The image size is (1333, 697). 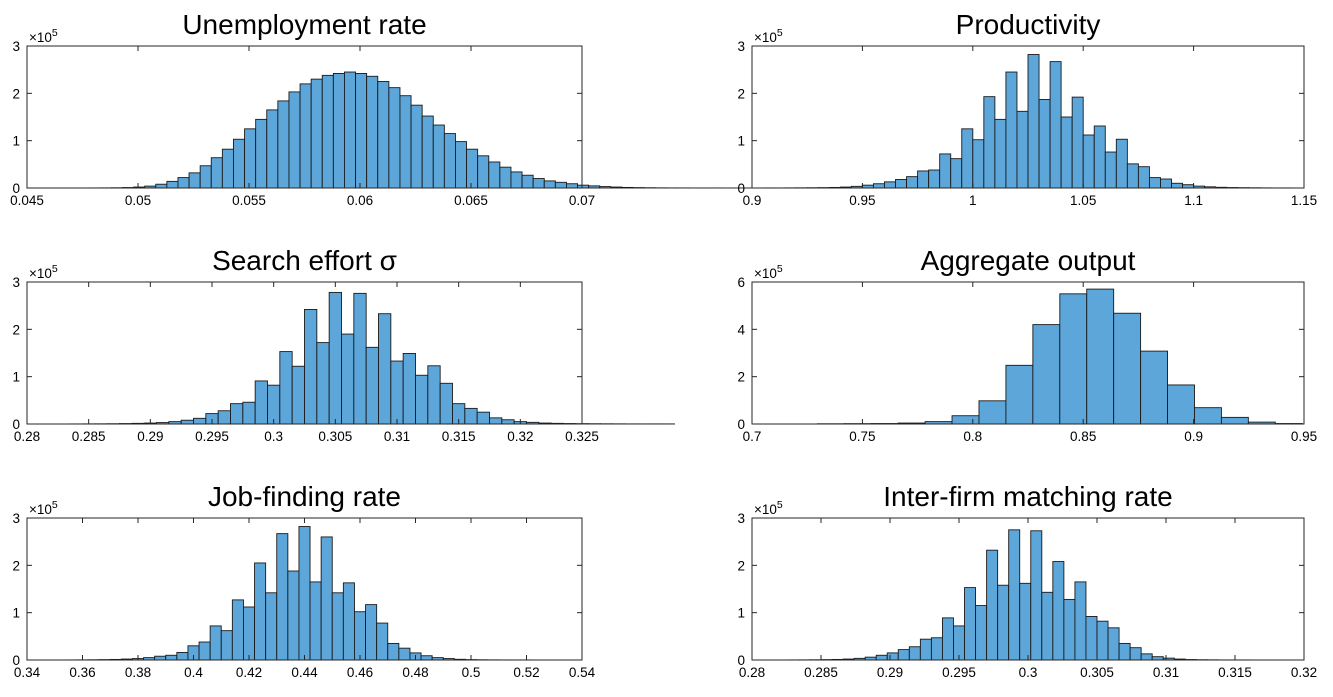 I want to click on chart2-ytick-label-1: 1, so click(x=741, y=141).